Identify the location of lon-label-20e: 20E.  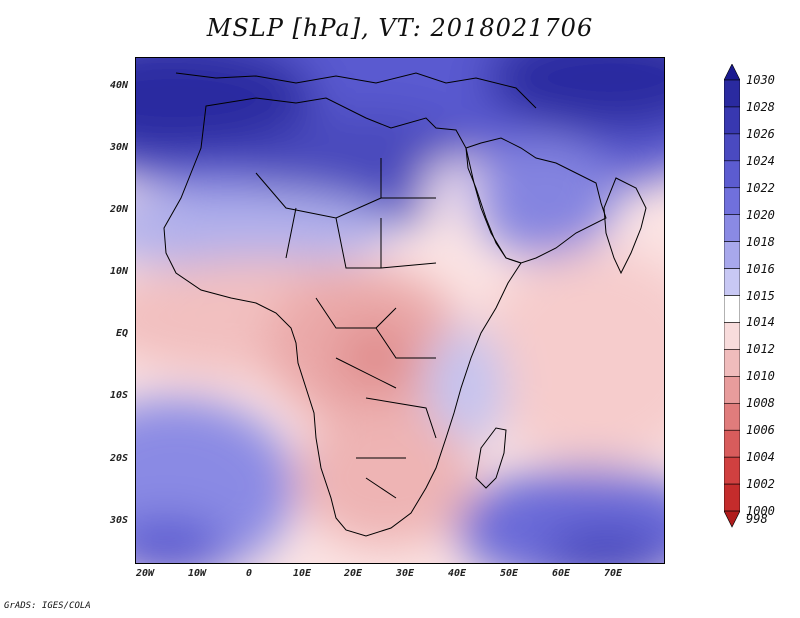
(353, 573).